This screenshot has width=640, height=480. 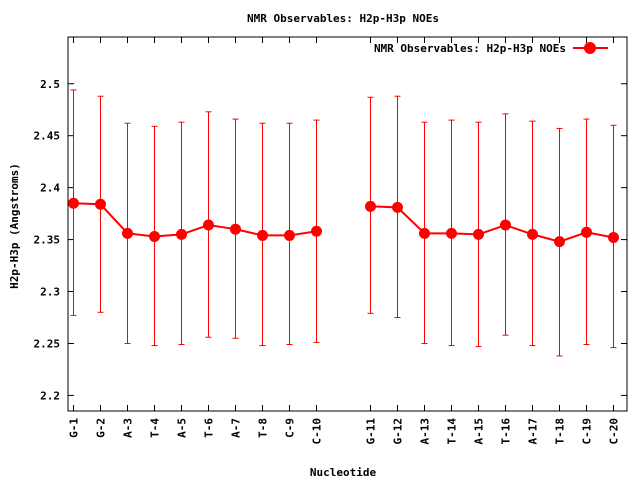 What do you see at coordinates (209, 428) in the screenshot?
I see `x-tick-label: T-6` at bounding box center [209, 428].